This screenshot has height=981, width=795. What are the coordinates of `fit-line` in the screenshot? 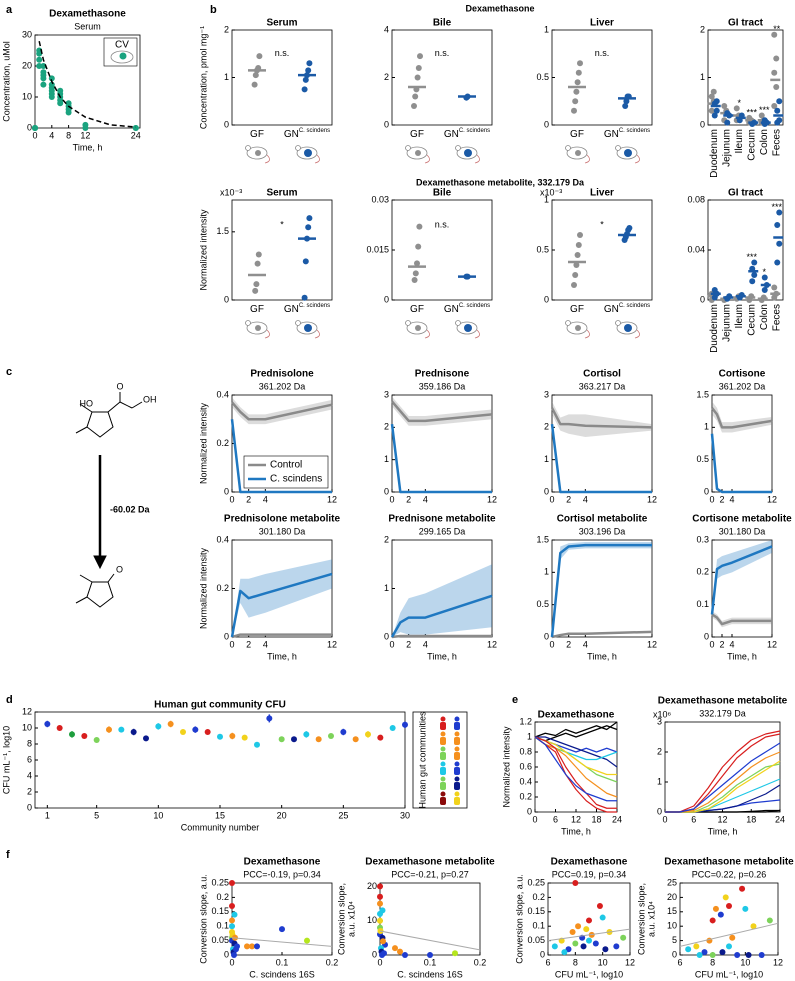 It's located at (87, 84).